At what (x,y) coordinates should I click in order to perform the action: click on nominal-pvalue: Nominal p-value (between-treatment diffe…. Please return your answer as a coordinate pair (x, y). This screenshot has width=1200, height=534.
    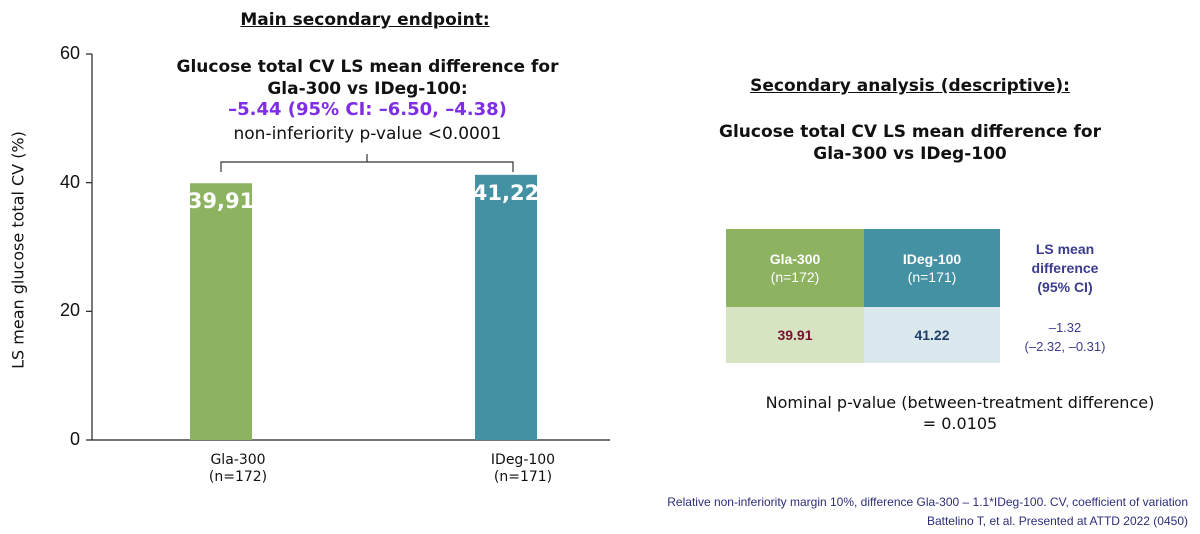
    Looking at the image, I should click on (960, 413).